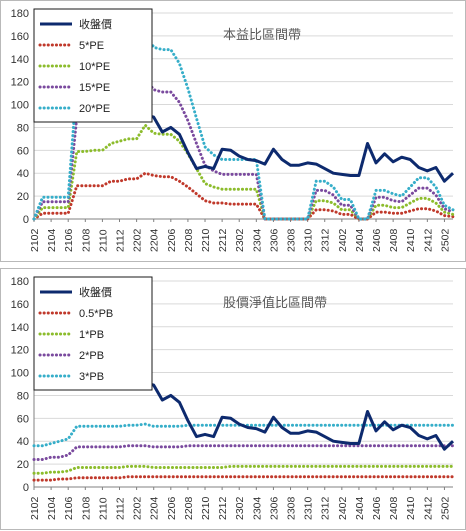 The image size is (466, 531). I want to click on legend-label: 2*PB, so click(91, 356).